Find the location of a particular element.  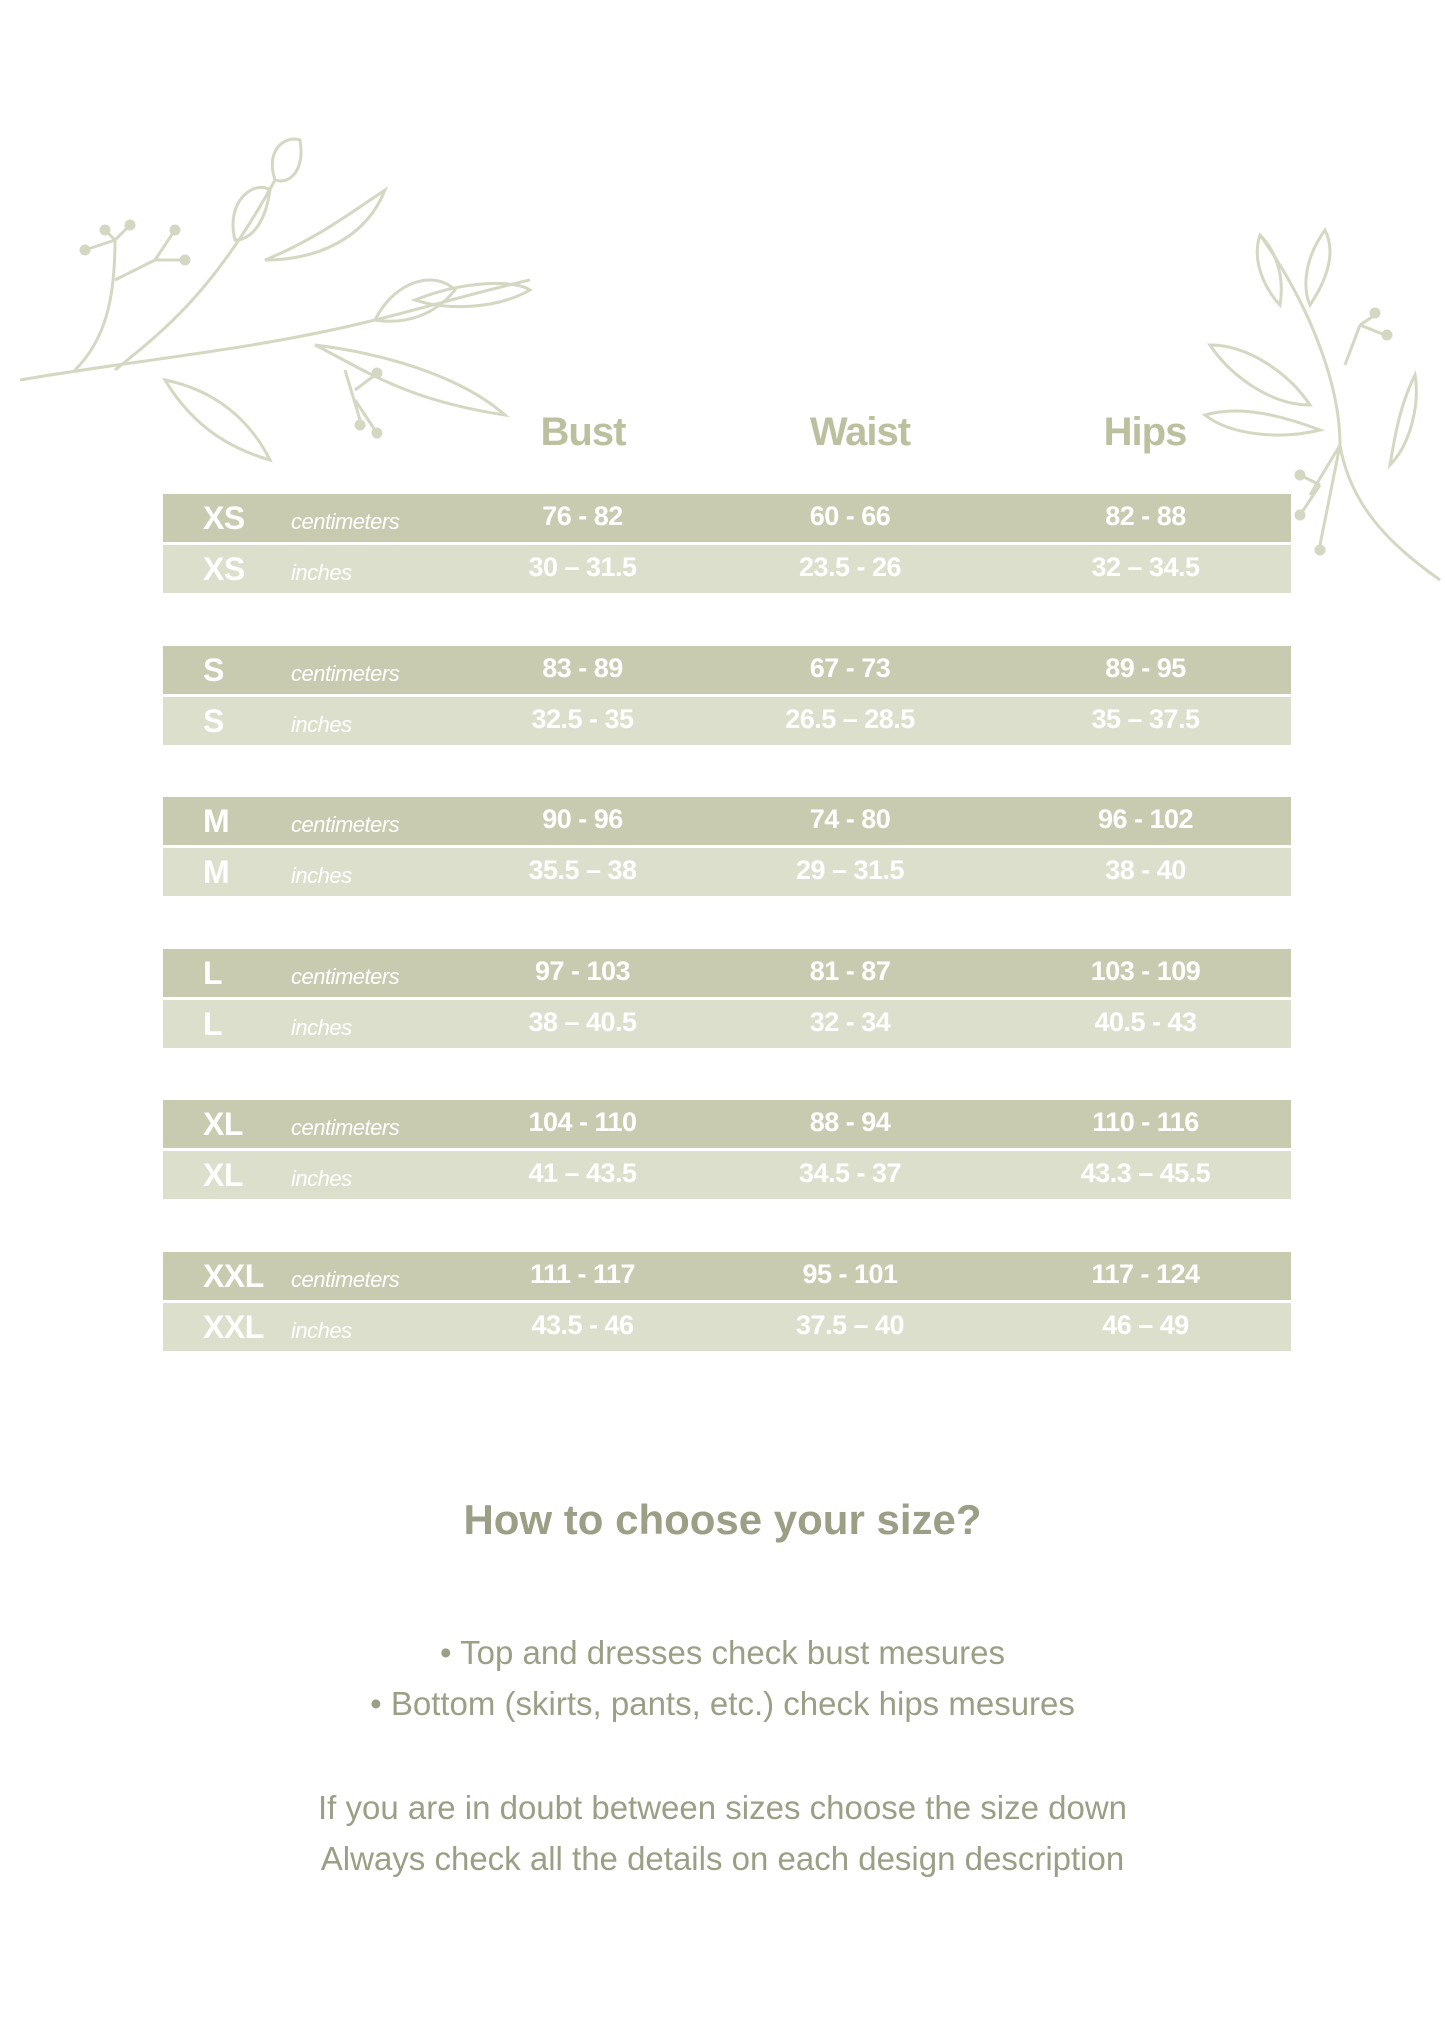

size-label-cell: XXL inches is located at coordinates (312, 1327).